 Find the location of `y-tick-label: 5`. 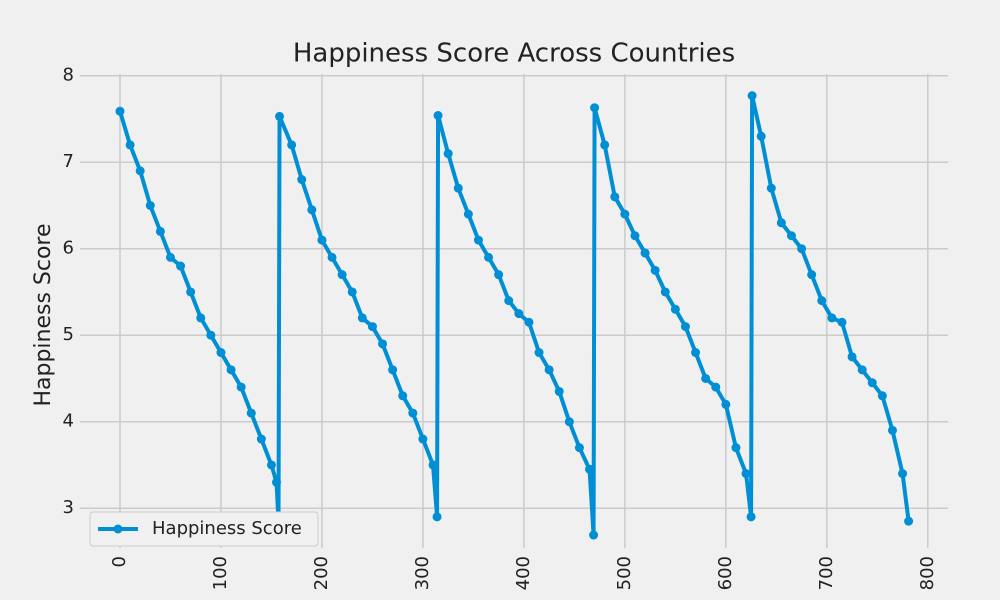

y-tick-label: 5 is located at coordinates (68, 334).